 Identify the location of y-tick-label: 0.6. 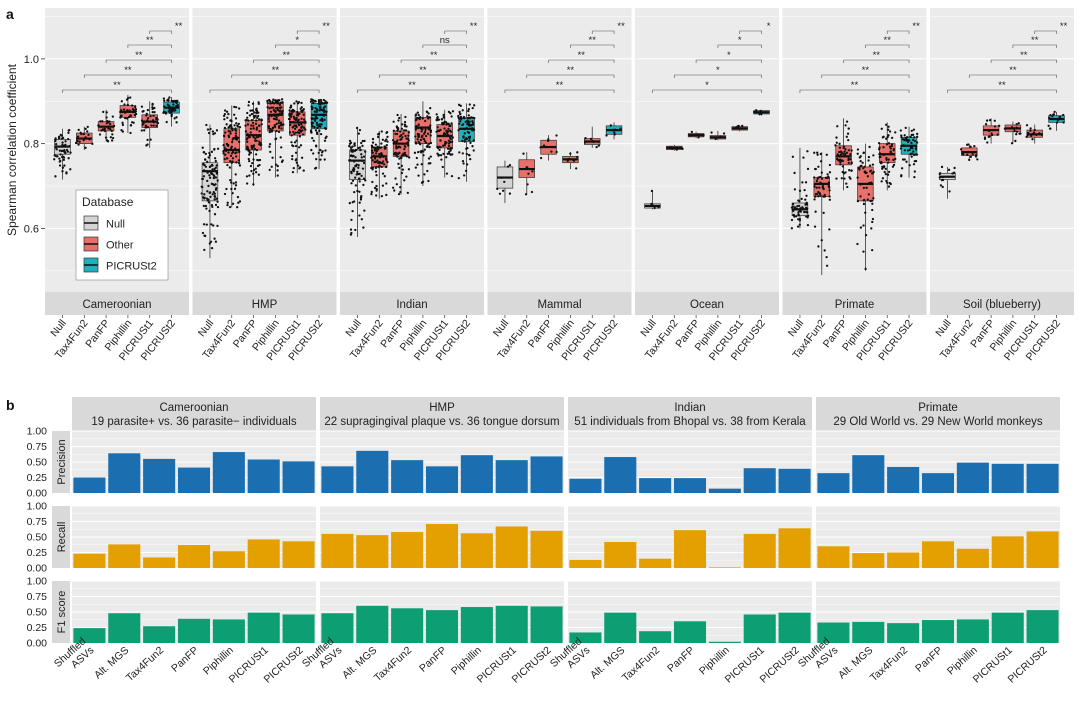
(31, 229).